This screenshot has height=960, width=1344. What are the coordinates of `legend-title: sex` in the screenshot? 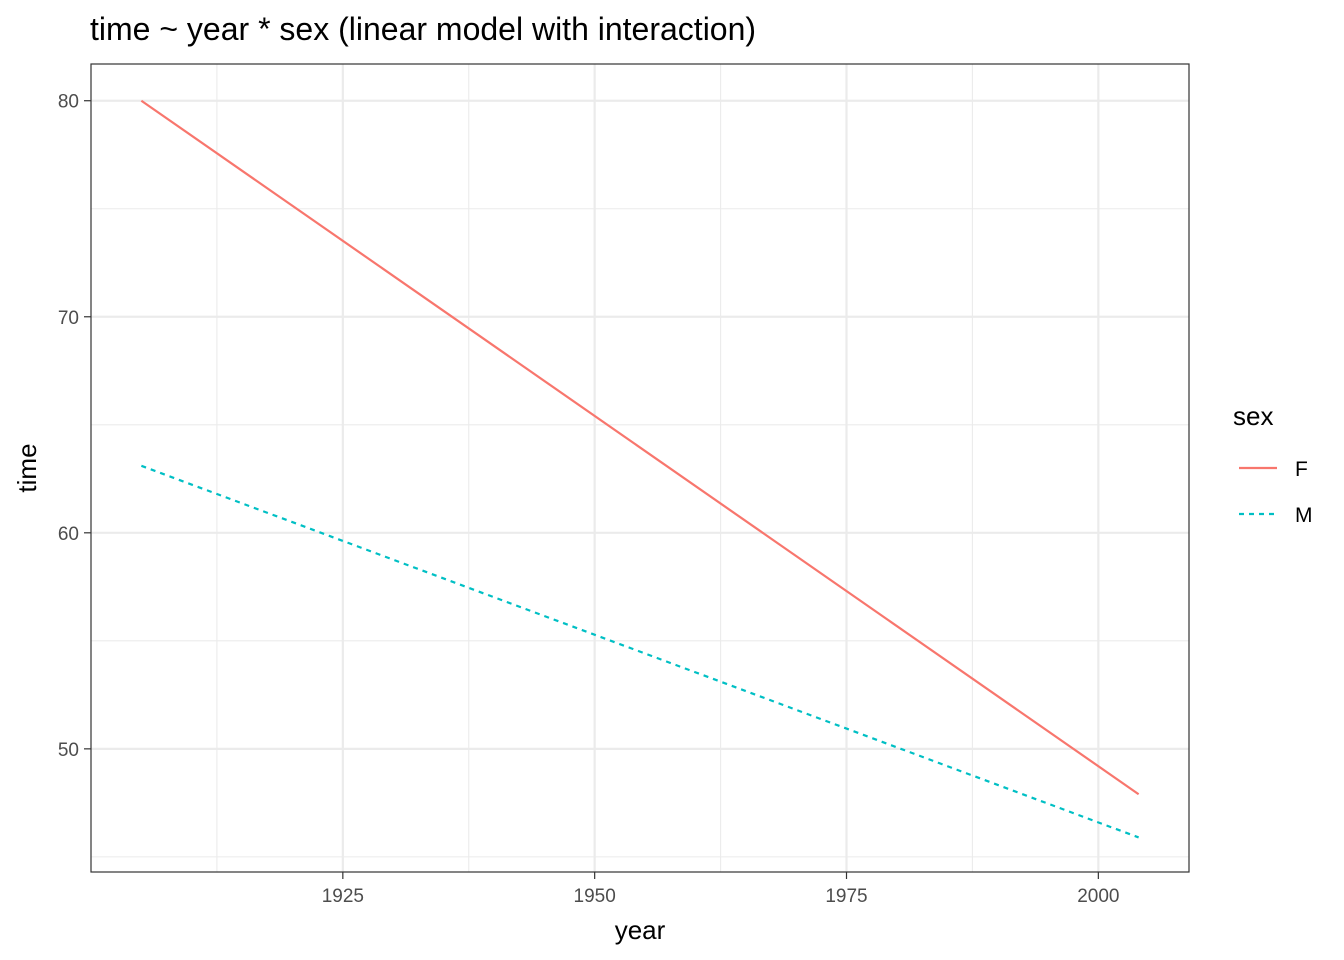 It's located at (1253, 416).